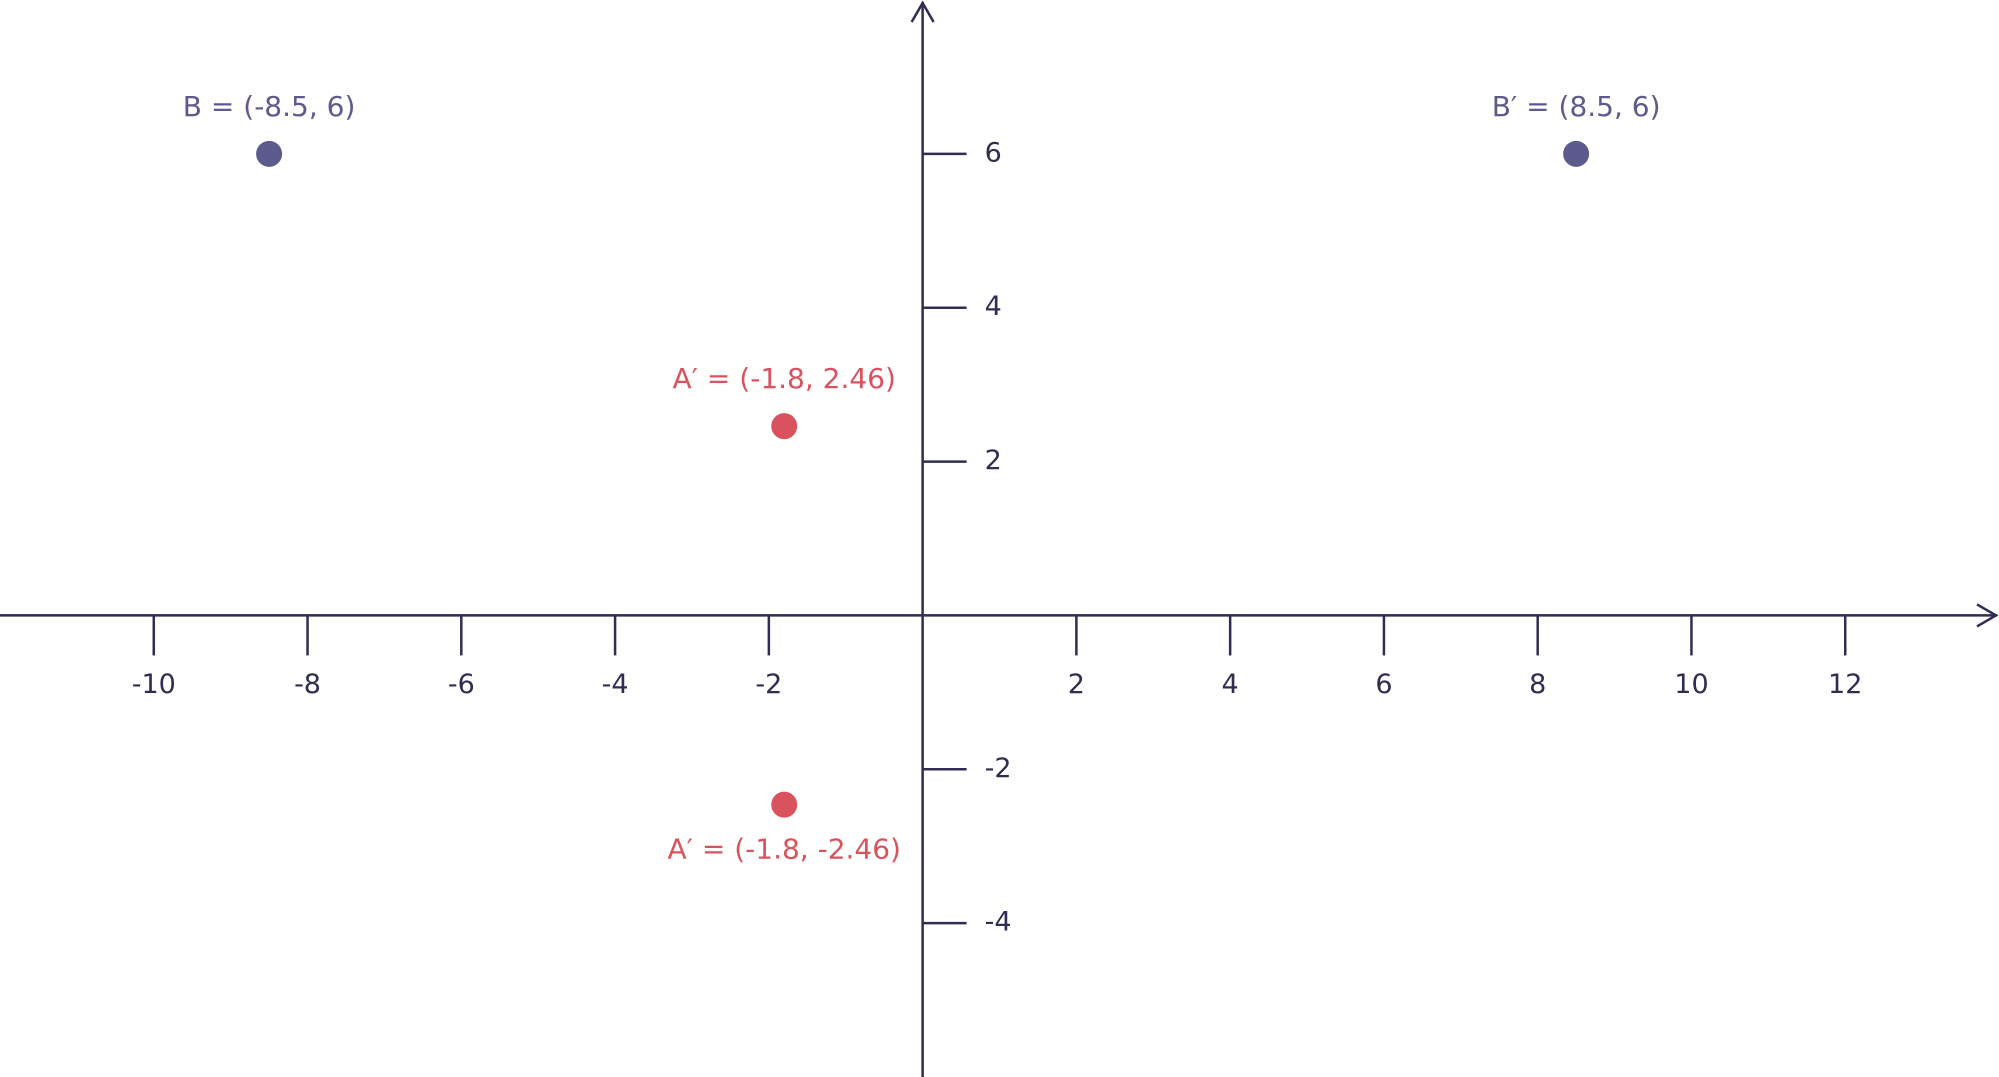  What do you see at coordinates (1076, 684) in the screenshot?
I see `x-tick-label: 2` at bounding box center [1076, 684].